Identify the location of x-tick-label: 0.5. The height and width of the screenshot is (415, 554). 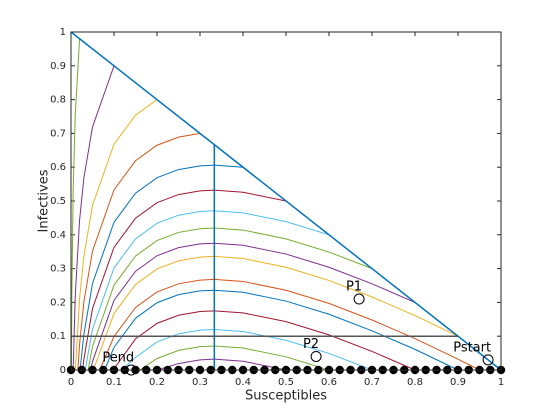
(286, 382).